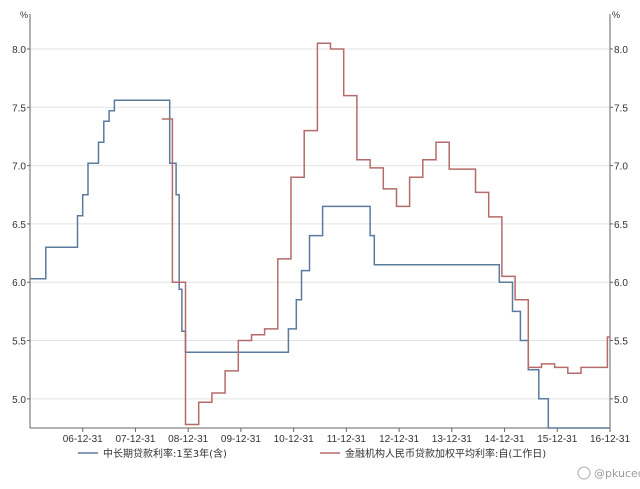  Describe the element at coordinates (19, 400) in the screenshot. I see `y-tick-label-left: 5.0` at that location.